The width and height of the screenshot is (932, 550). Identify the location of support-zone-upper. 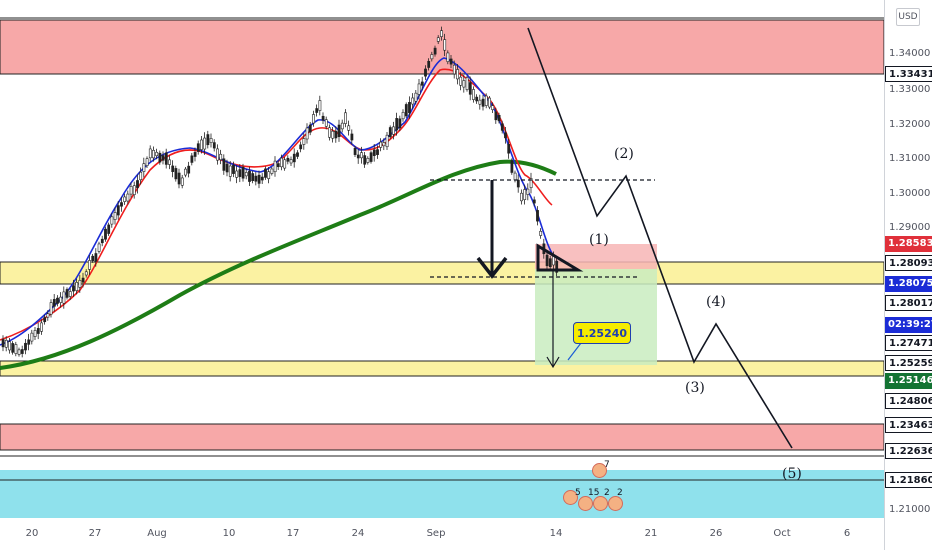
(442, 273).